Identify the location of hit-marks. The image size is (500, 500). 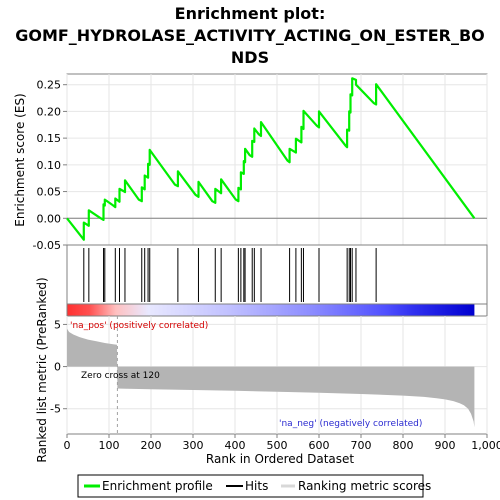
(230, 275).